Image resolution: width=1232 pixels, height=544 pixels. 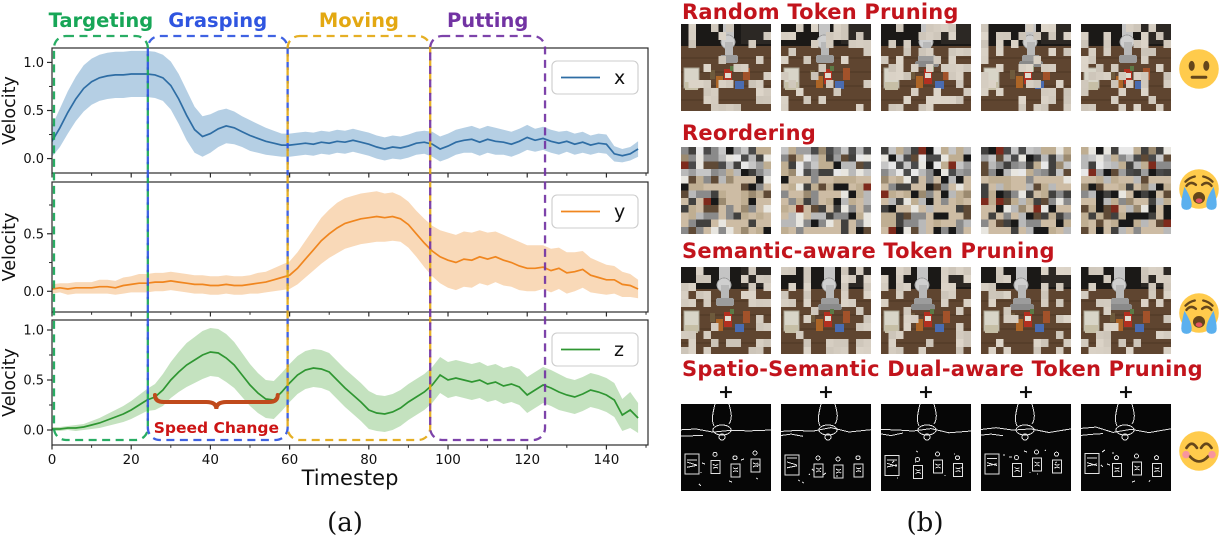 What do you see at coordinates (527, 460) in the screenshot?
I see `svg-text: 120` at bounding box center [527, 460].